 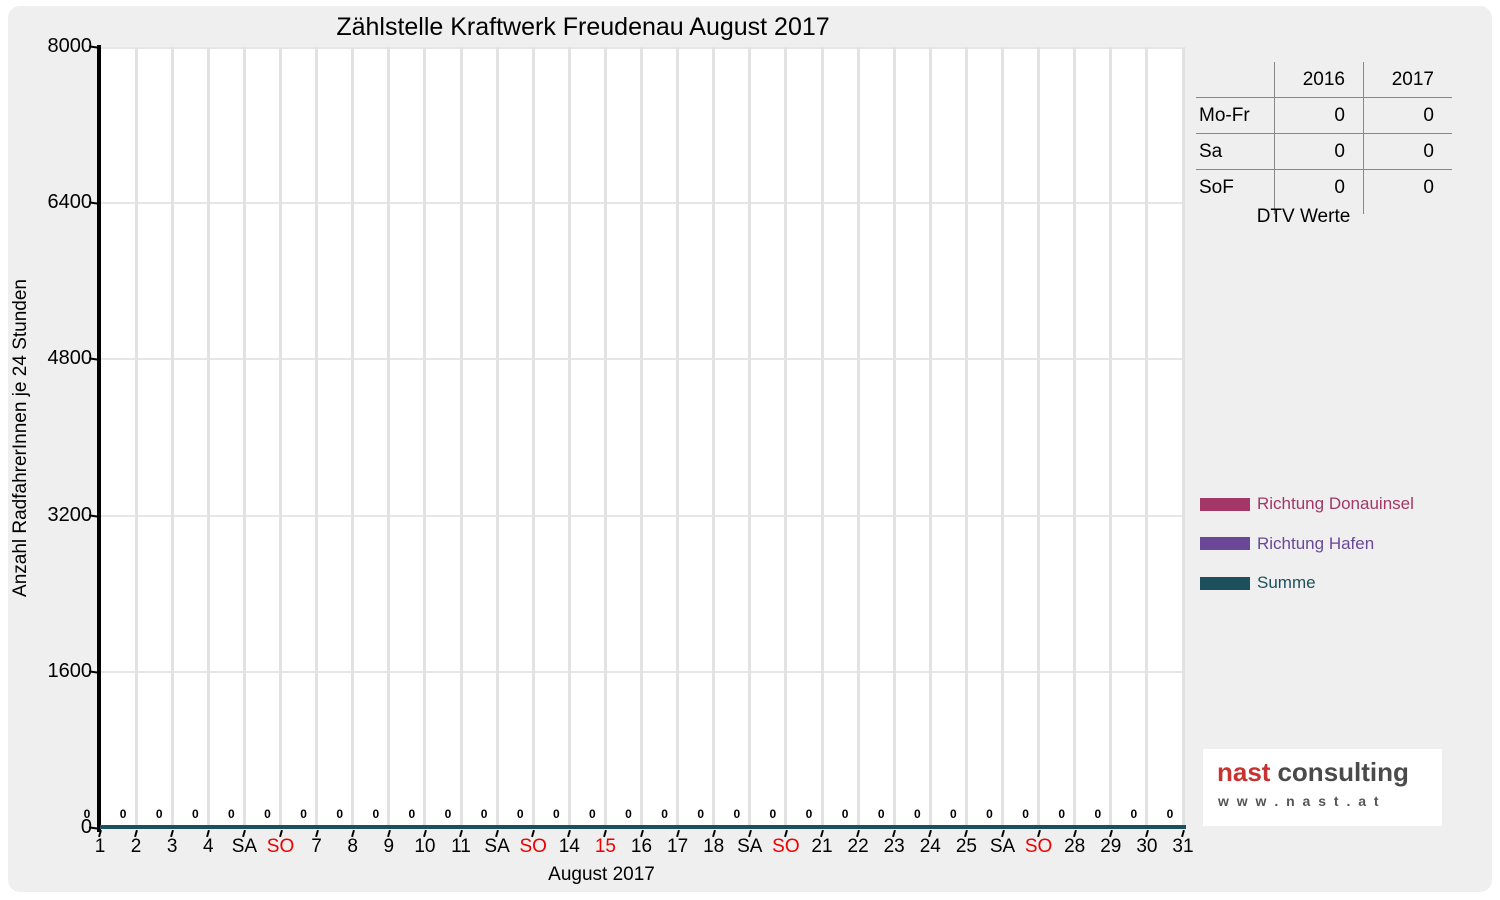 I want to click on x-tick-label: 11, so click(x=461, y=846).